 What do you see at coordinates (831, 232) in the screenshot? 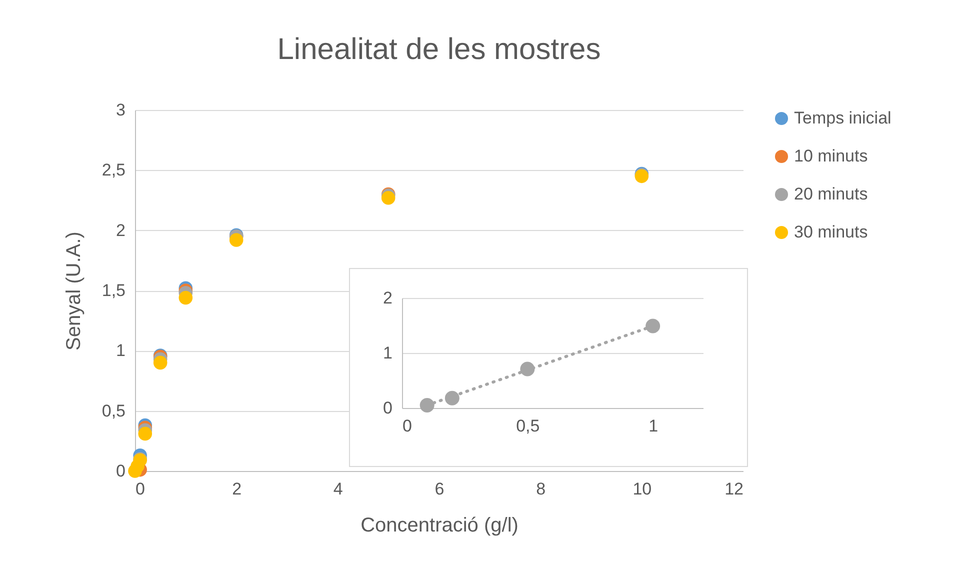
I see `legend-label: 30 minuts` at bounding box center [831, 232].